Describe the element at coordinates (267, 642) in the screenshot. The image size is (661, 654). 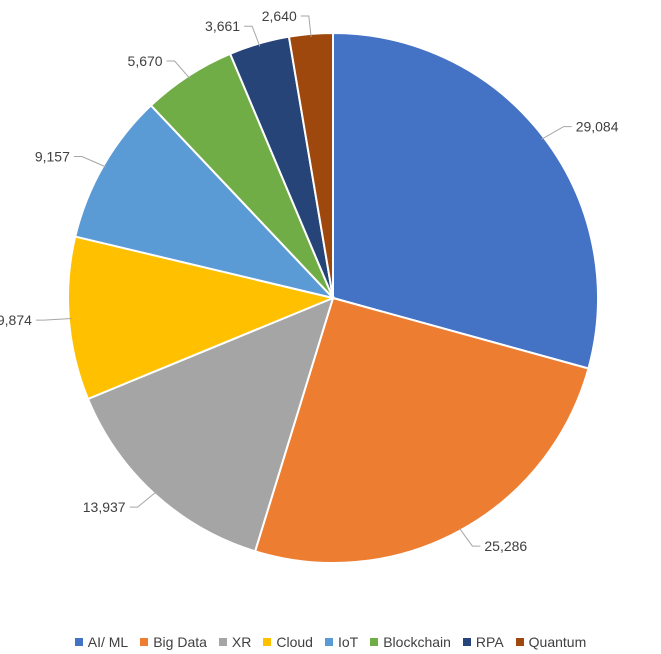
I see `legend-swatch-cloud` at that location.